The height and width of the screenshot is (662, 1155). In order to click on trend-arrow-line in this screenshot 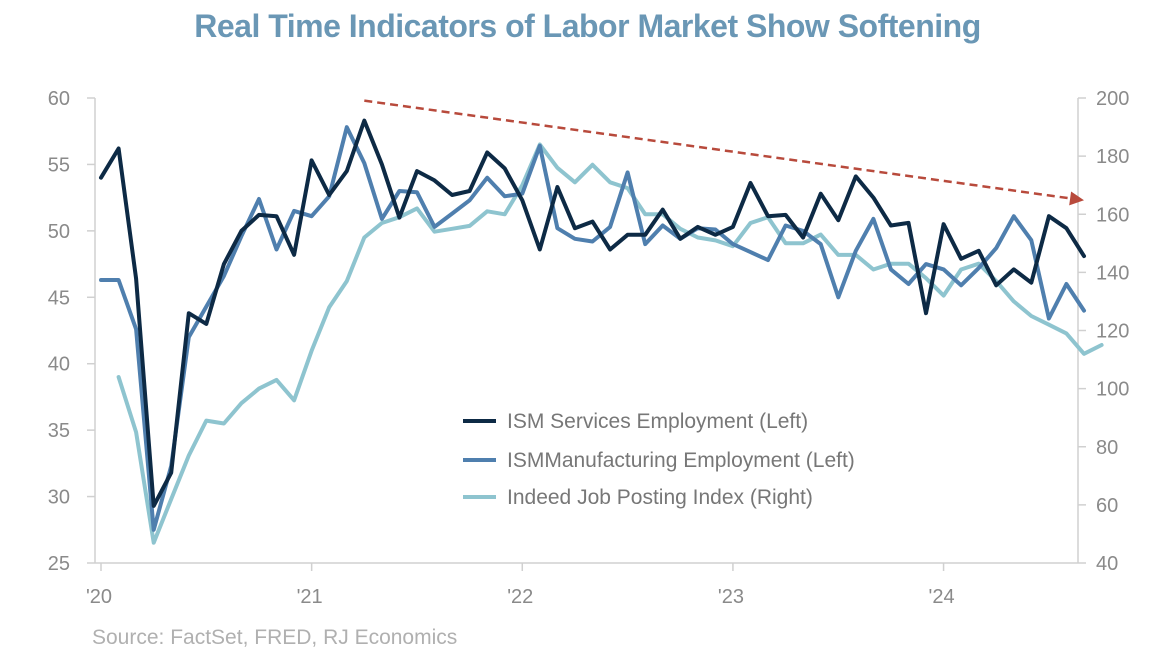, I will do `click(717, 149)`.